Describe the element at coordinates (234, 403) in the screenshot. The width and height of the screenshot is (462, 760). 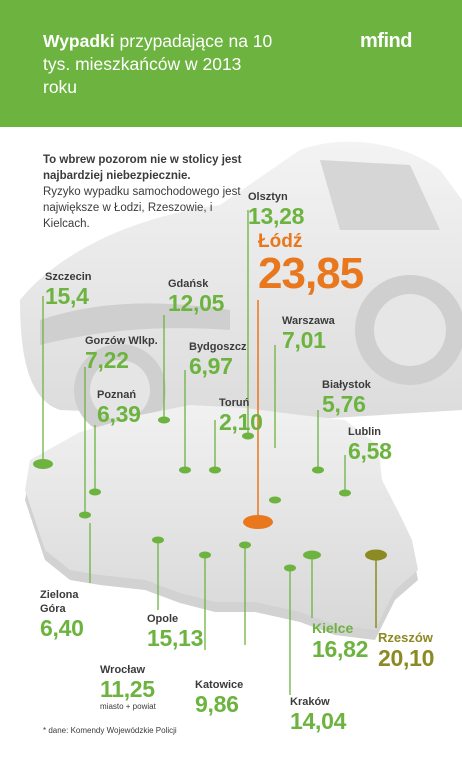
I see `city-name: Toruń` at that location.